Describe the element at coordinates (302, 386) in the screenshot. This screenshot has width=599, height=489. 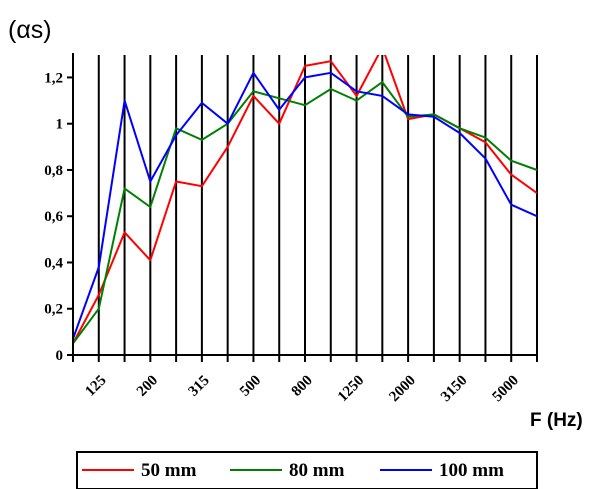
I see `x-tick-label: 800` at that location.